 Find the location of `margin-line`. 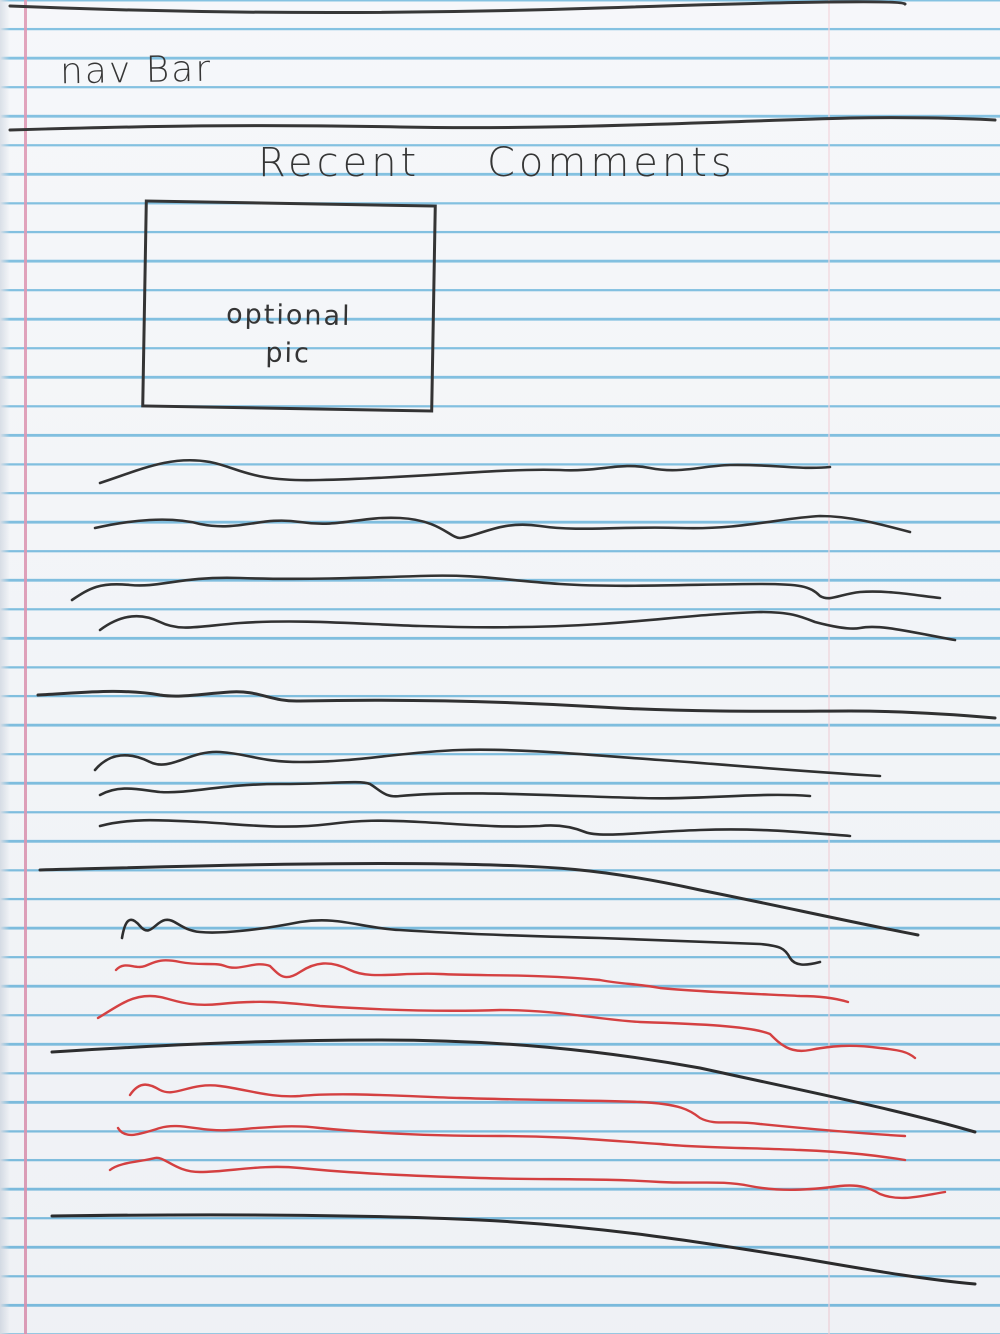

margin-line is located at coordinates (25, 667).